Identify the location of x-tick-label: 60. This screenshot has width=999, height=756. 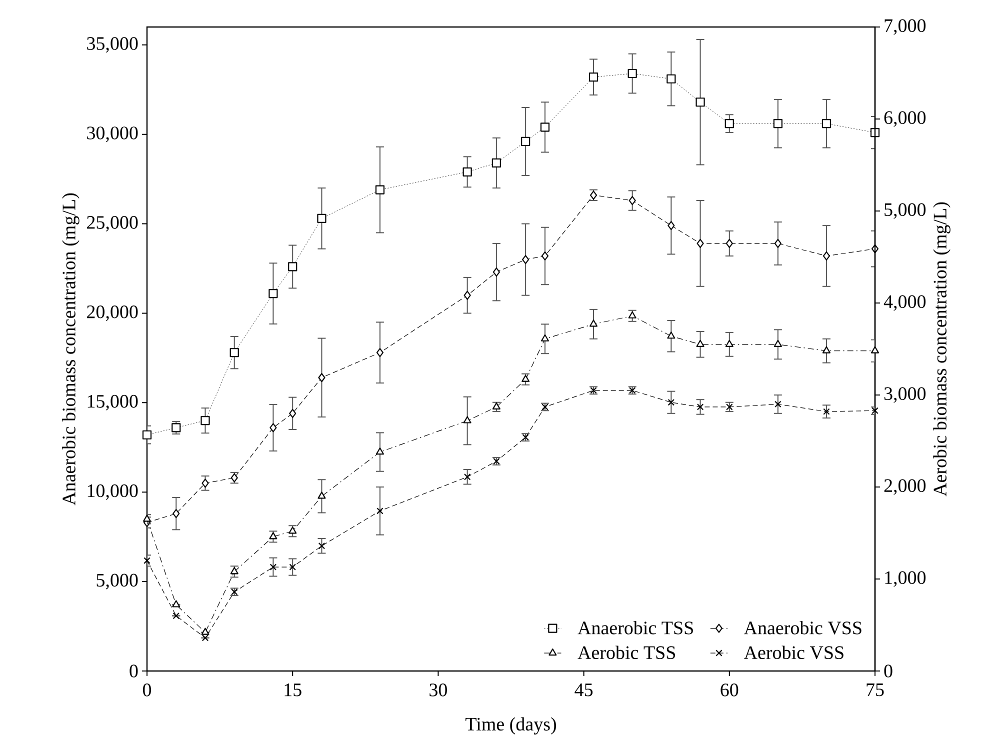
(729, 690).